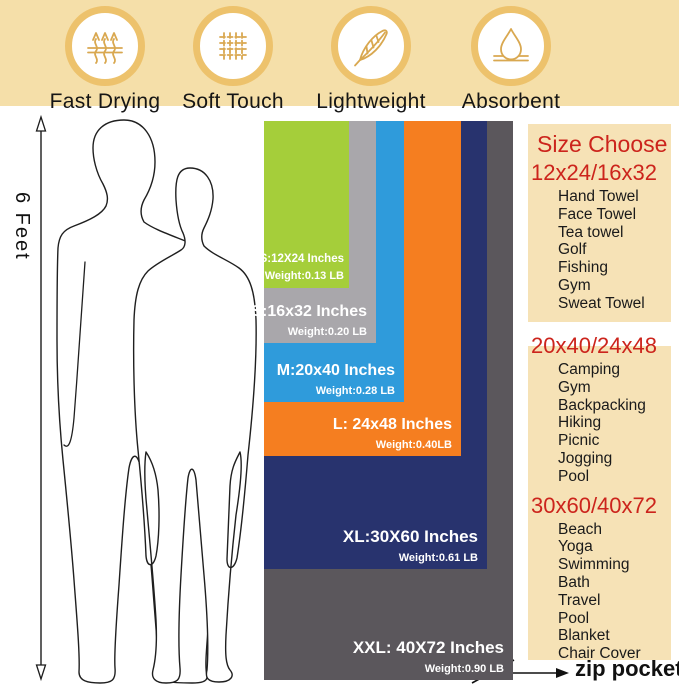 This screenshot has width=679, height=684. I want to click on sidebar-title: Size Choose, so click(602, 144).